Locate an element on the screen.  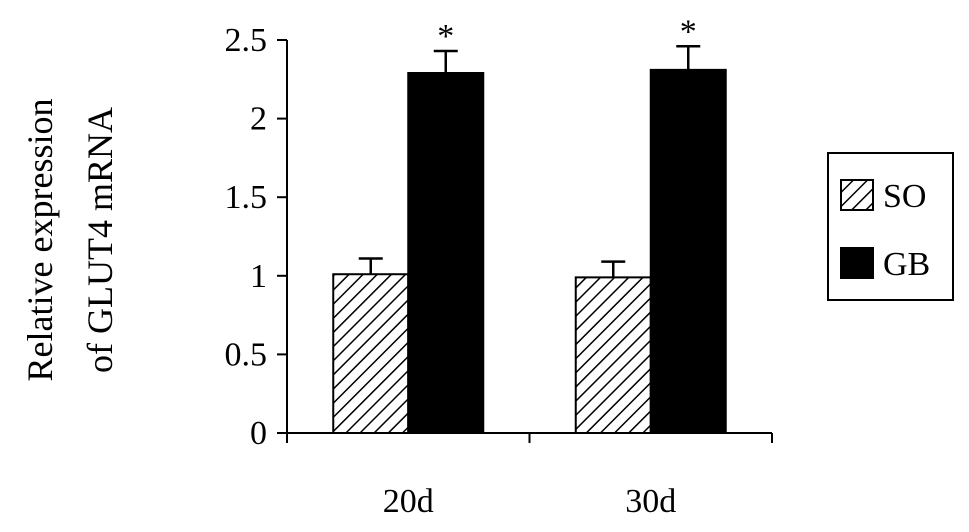
legend-label-so: SO is located at coordinates (904, 196).